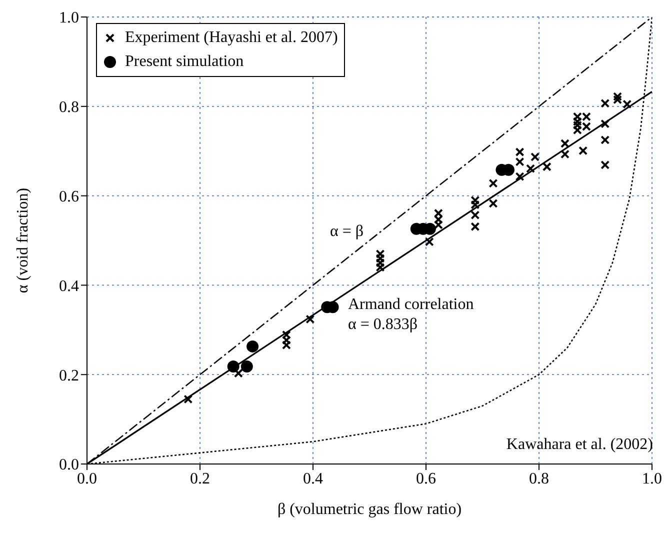 This screenshot has width=667, height=536. What do you see at coordinates (383, 325) in the screenshot?
I see `annotation: α = 0.833β` at bounding box center [383, 325].